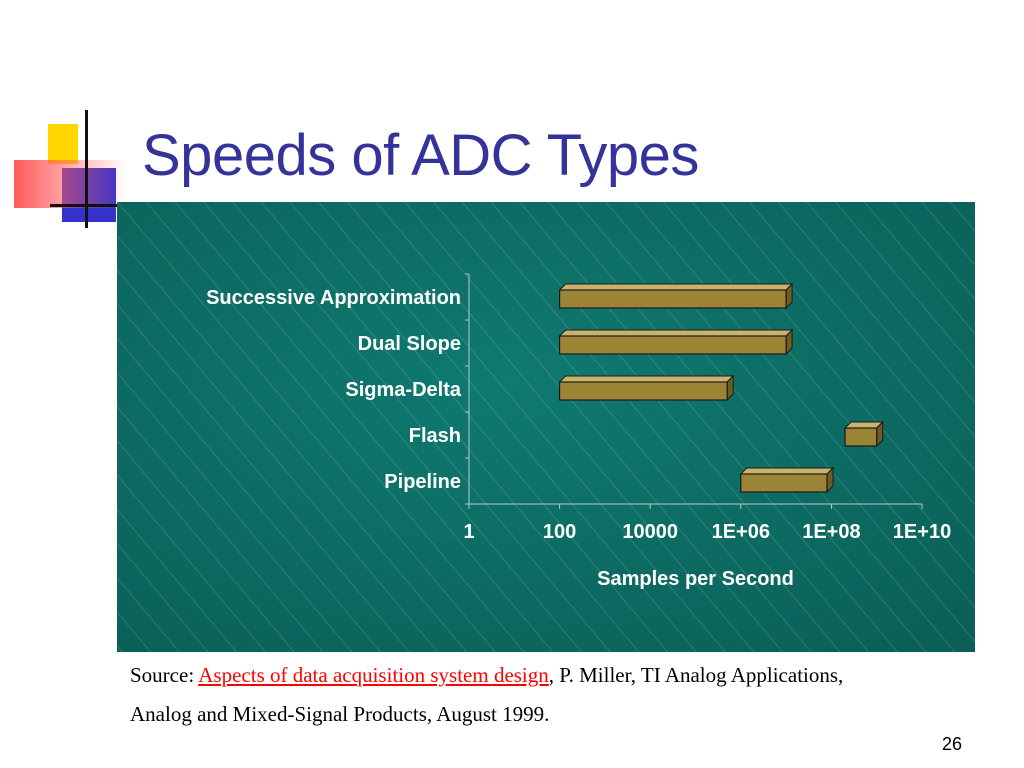  Describe the element at coordinates (435, 436) in the screenshot. I see `category-label: Flash` at that location.